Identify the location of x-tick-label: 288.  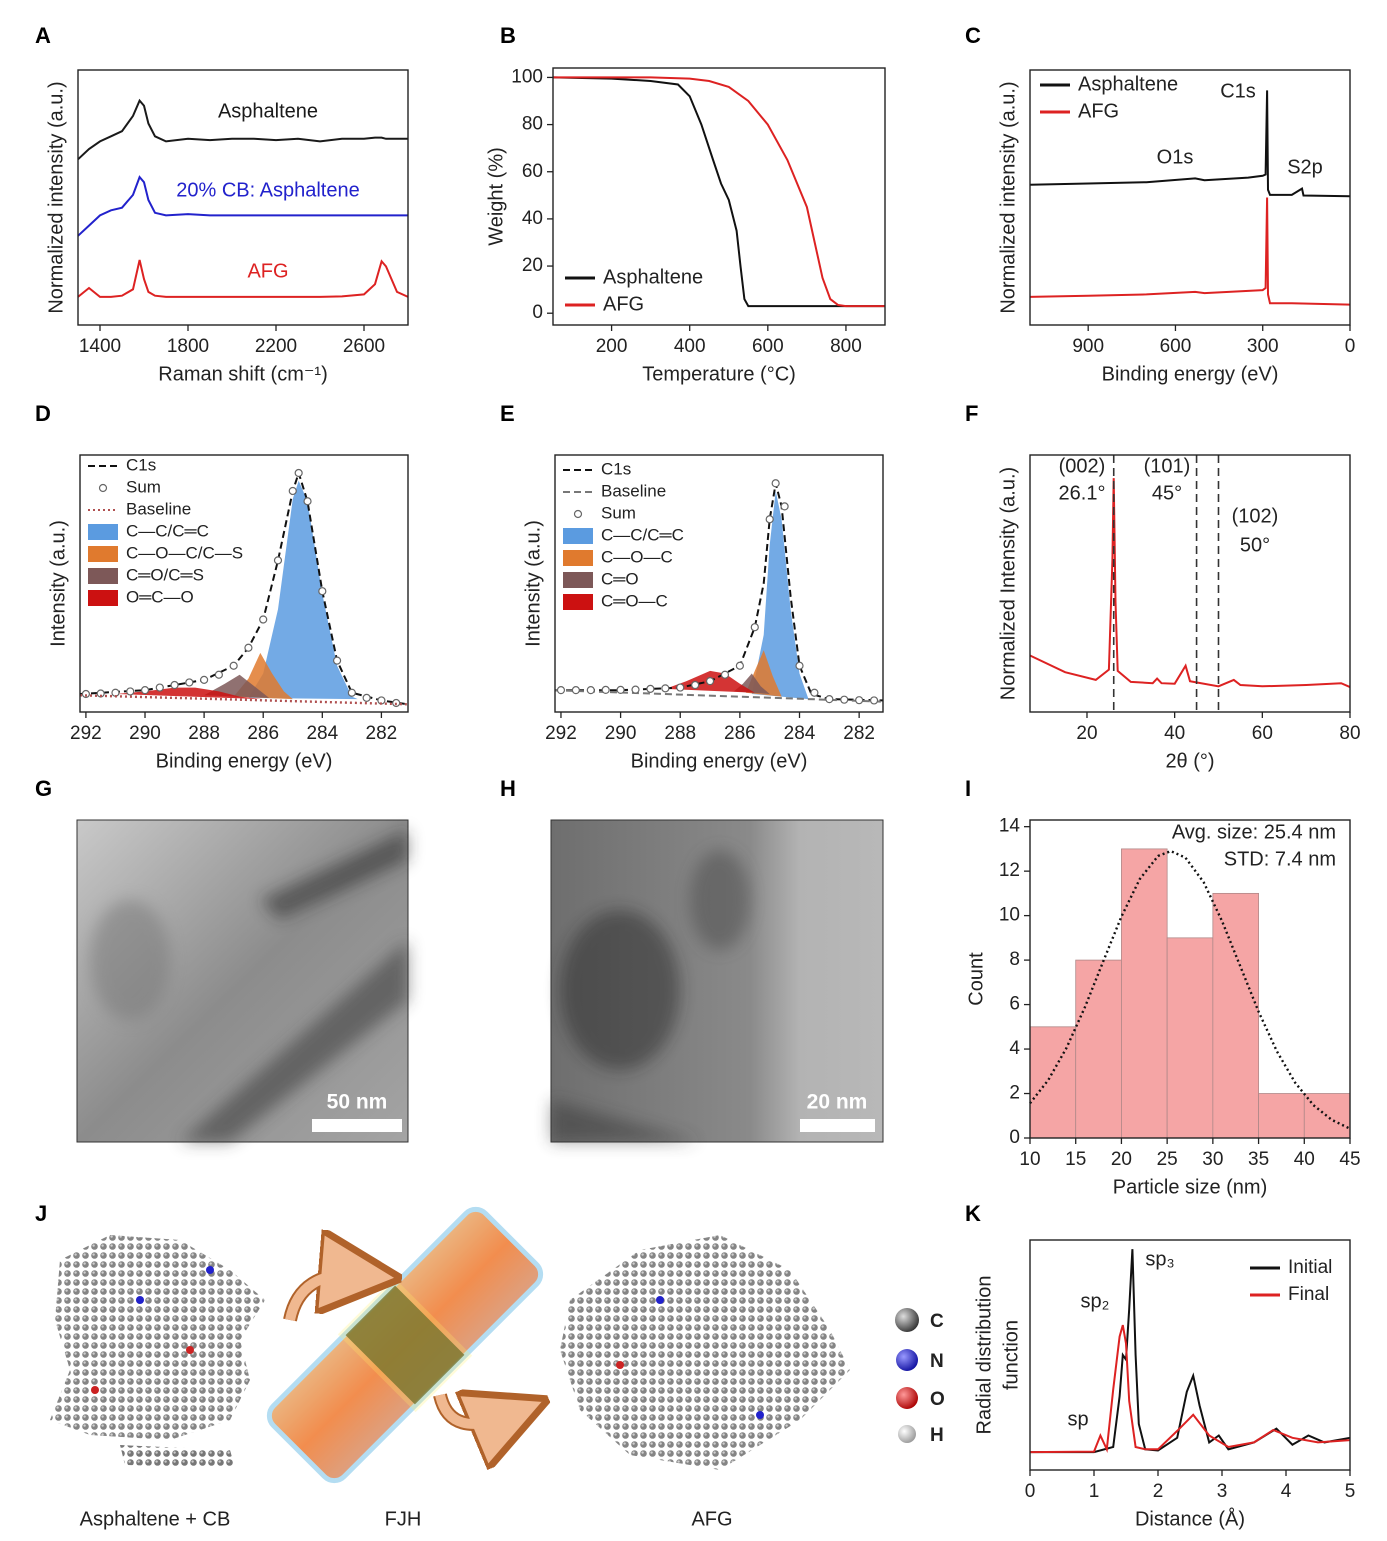
(204, 733).